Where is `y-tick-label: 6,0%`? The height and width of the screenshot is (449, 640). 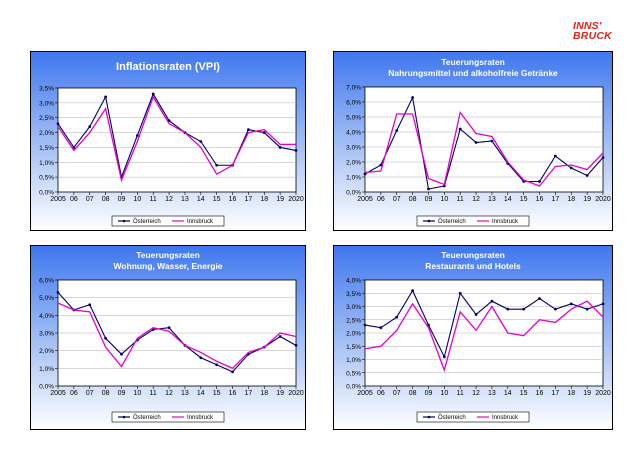
y-tick-label: 6,0% is located at coordinates (46, 281).